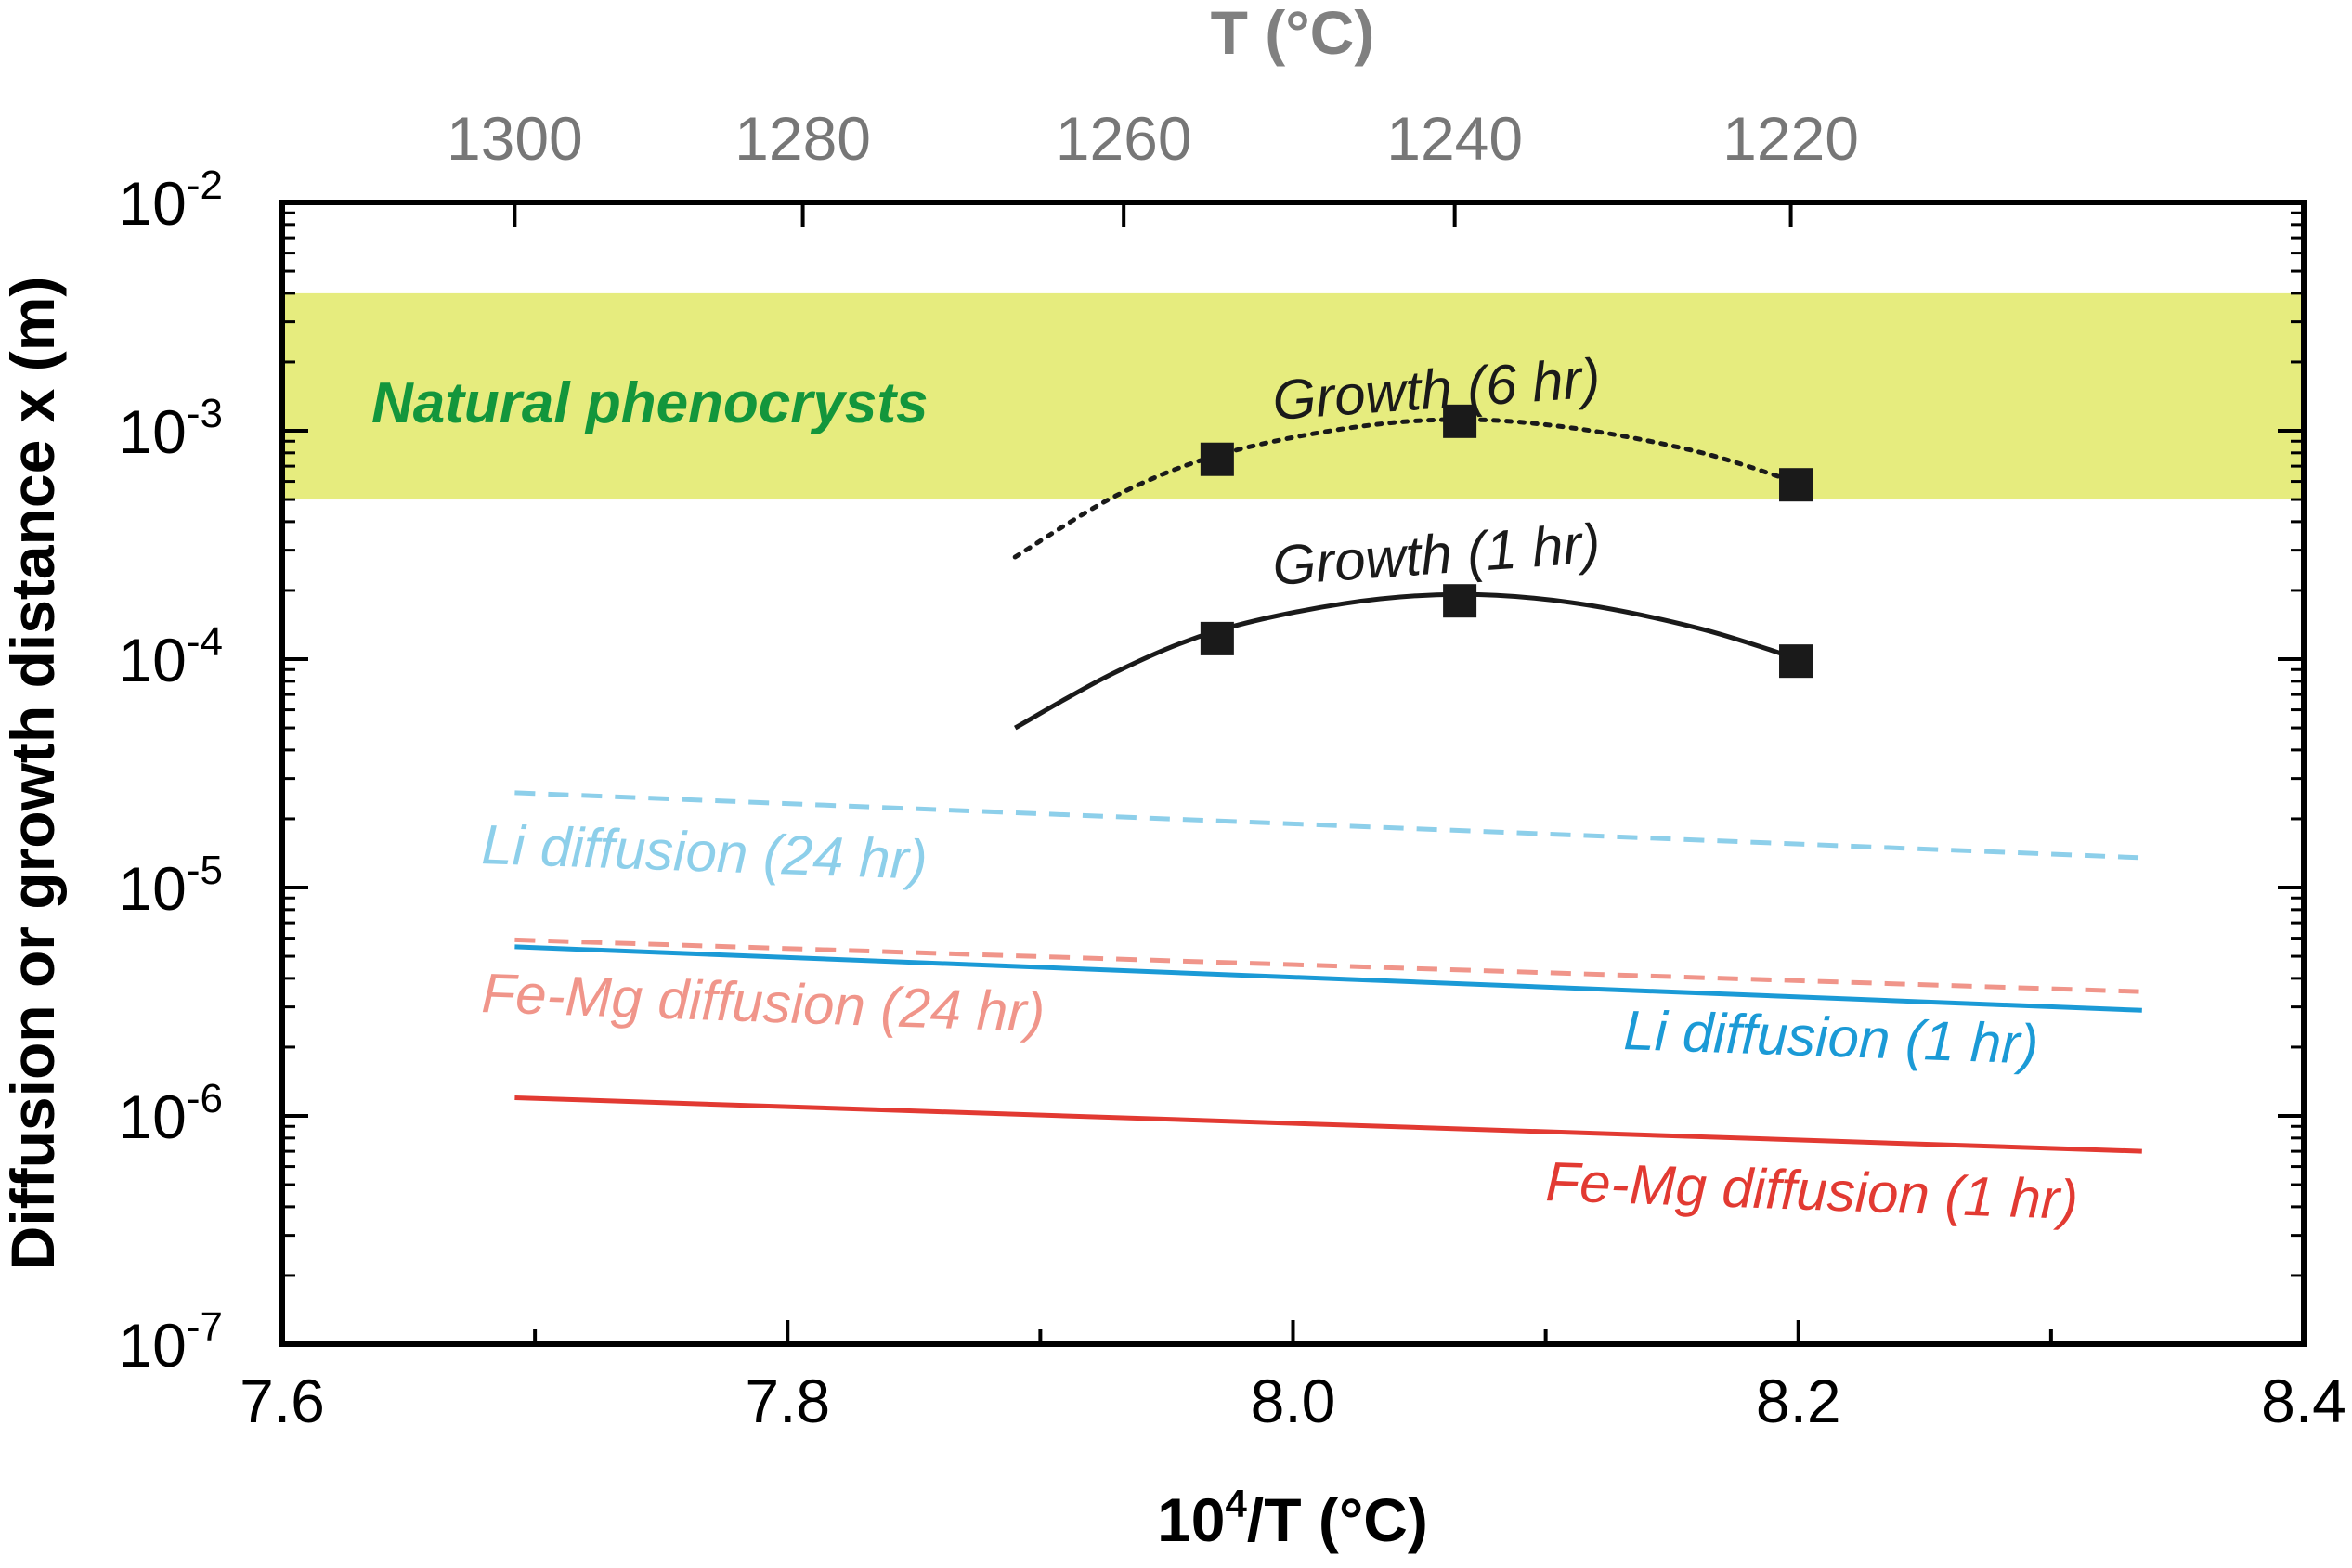 This screenshot has height=1568, width=2352. Describe the element at coordinates (170, 428) in the screenshot. I see `y-tick-label: 10⁻³` at that location.